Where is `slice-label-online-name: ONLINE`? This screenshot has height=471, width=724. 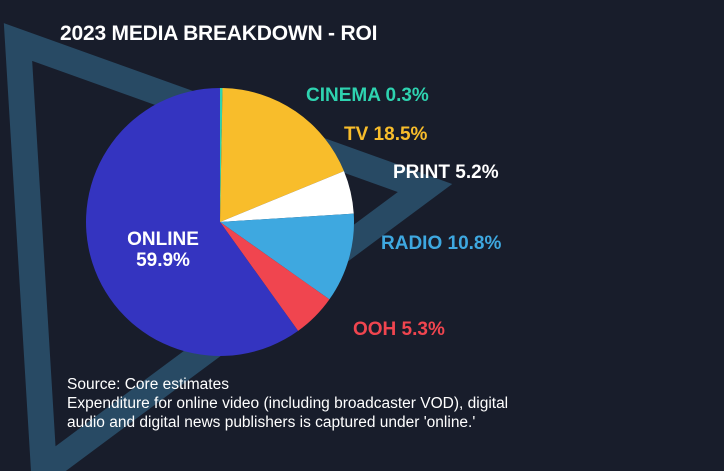
slice-label-online-name: ONLINE is located at coordinates (163, 239).